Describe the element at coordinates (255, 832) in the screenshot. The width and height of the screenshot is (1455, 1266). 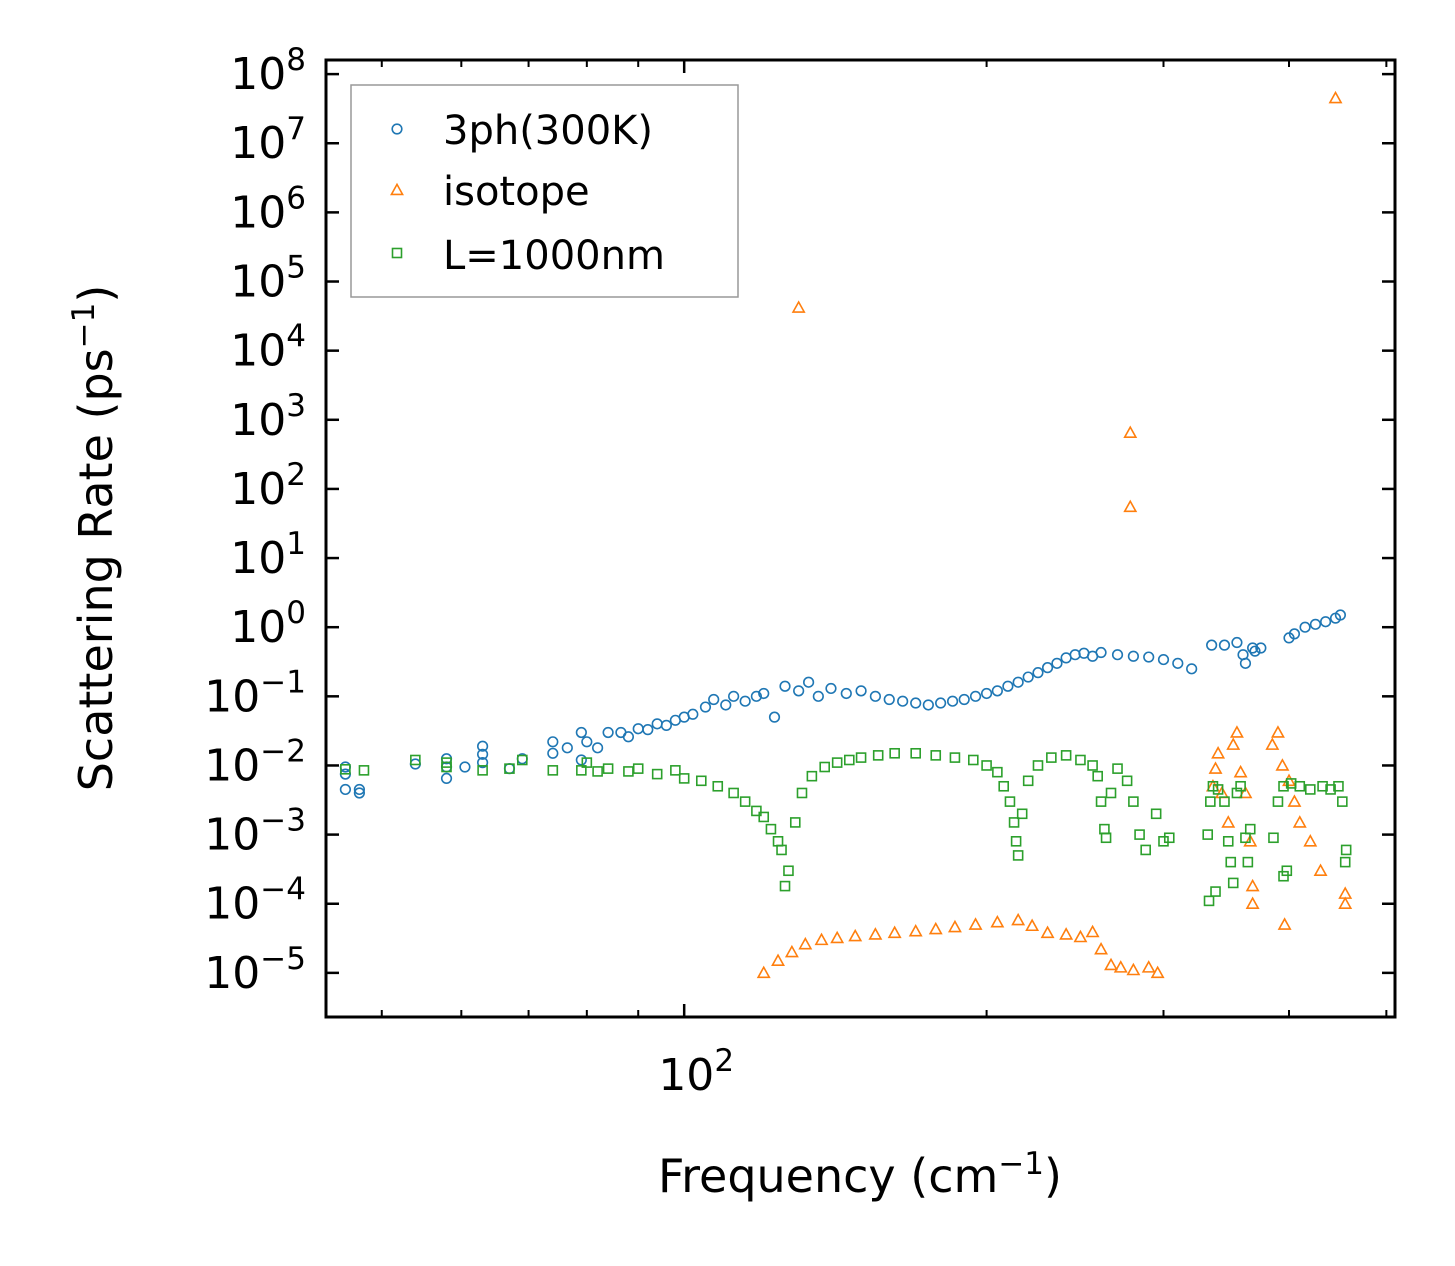
I see `y-tick-label: 10⁻³` at that location.